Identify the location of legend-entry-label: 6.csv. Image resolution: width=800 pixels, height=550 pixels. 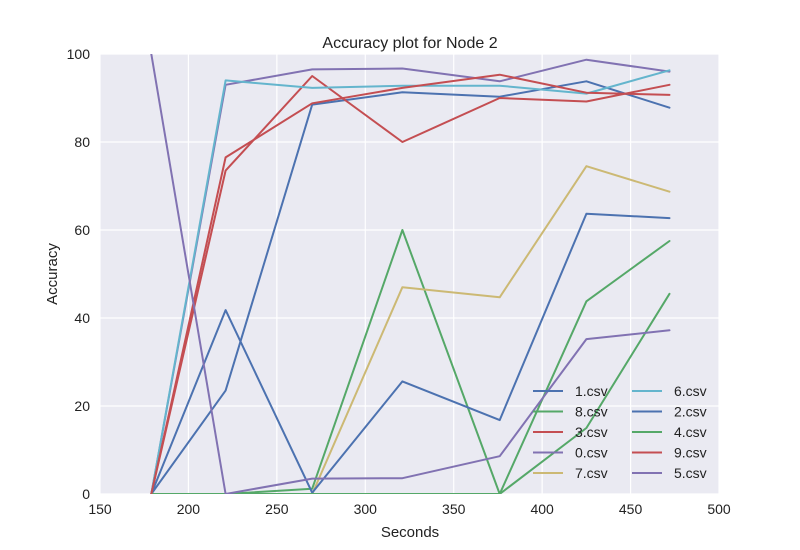
(690, 391).